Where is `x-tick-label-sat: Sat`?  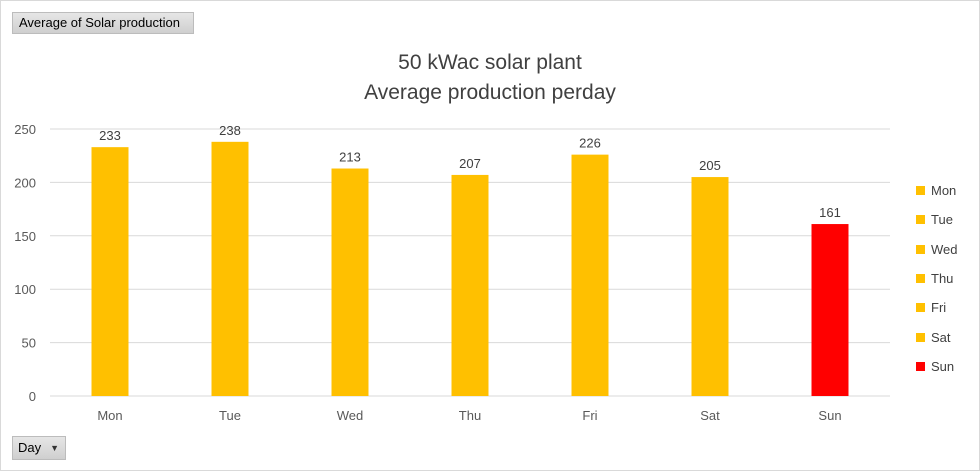
x-tick-label-sat: Sat is located at coordinates (710, 415).